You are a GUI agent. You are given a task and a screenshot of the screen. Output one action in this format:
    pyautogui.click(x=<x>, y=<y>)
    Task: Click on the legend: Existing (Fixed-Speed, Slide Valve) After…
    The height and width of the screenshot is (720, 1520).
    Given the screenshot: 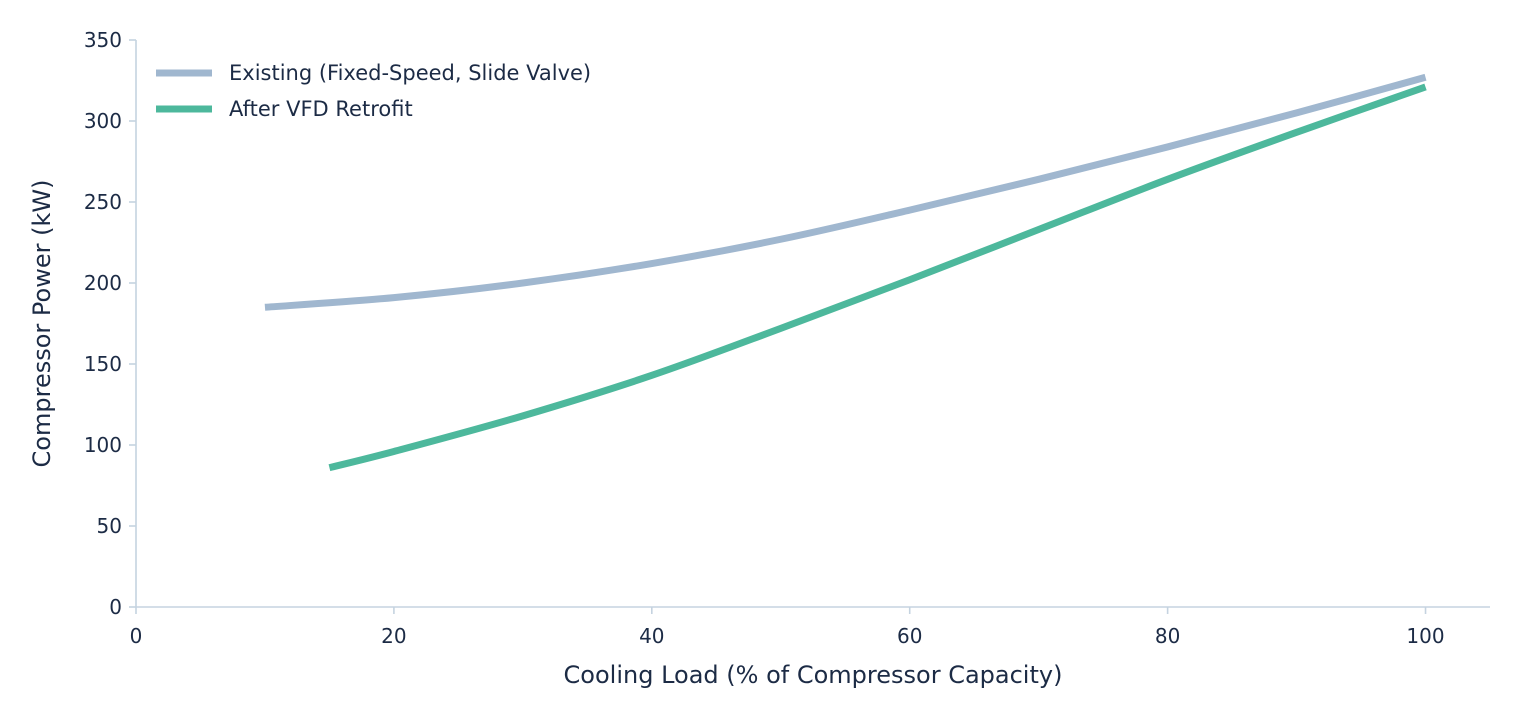 What is the action you would take?
    pyautogui.click(x=373, y=91)
    